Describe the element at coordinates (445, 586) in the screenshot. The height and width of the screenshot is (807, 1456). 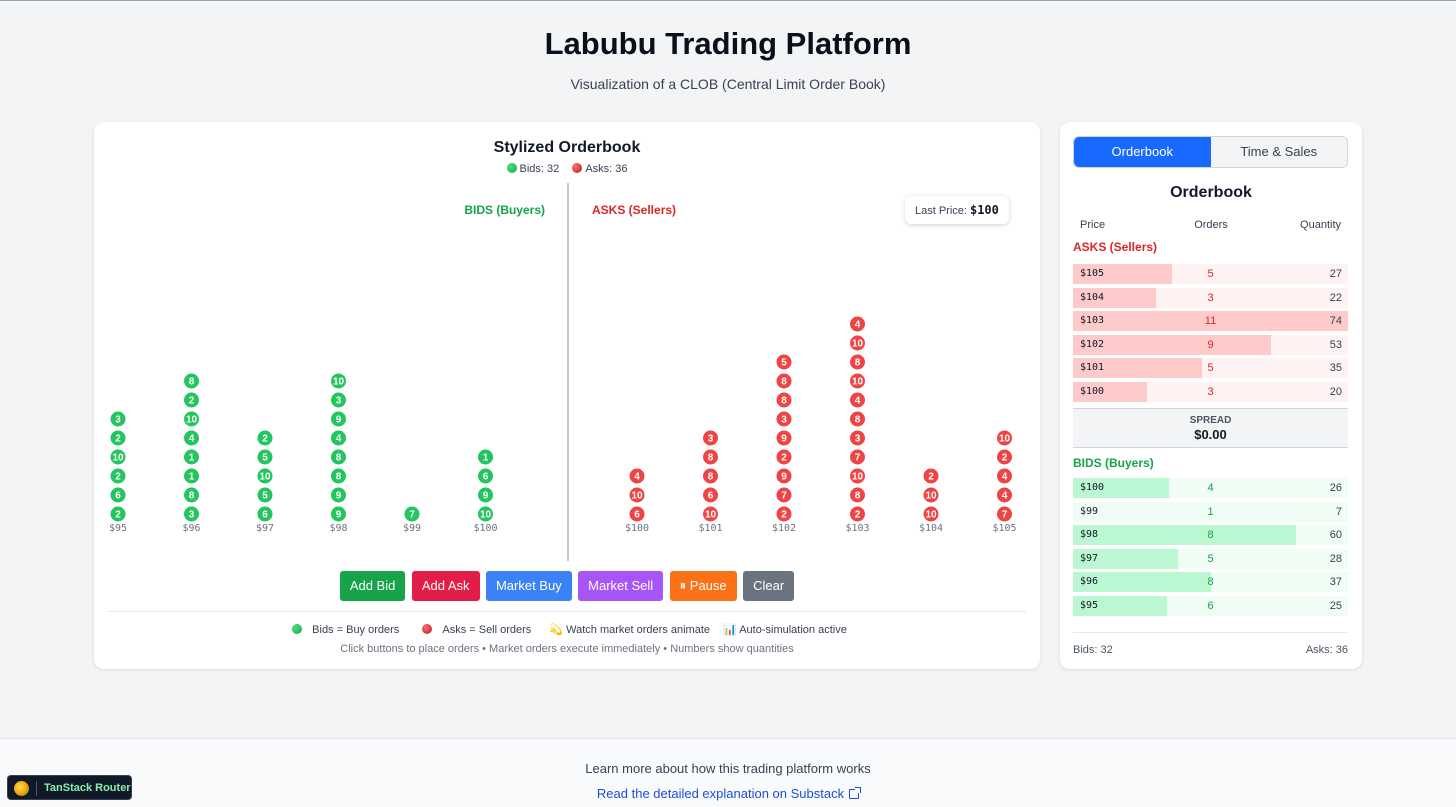
I see `add-ask-button: Add Ask` at that location.